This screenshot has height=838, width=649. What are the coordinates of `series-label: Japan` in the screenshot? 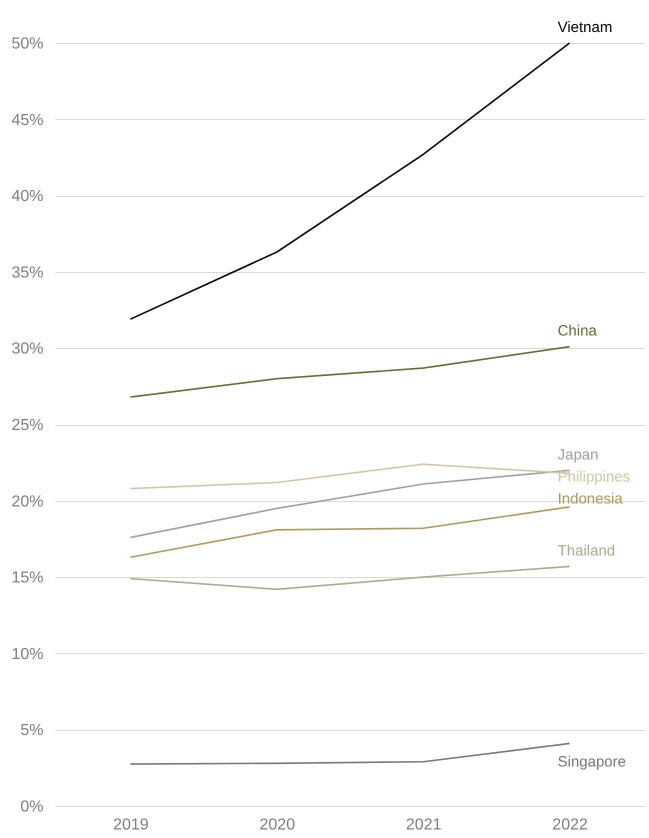 It's located at (578, 455).